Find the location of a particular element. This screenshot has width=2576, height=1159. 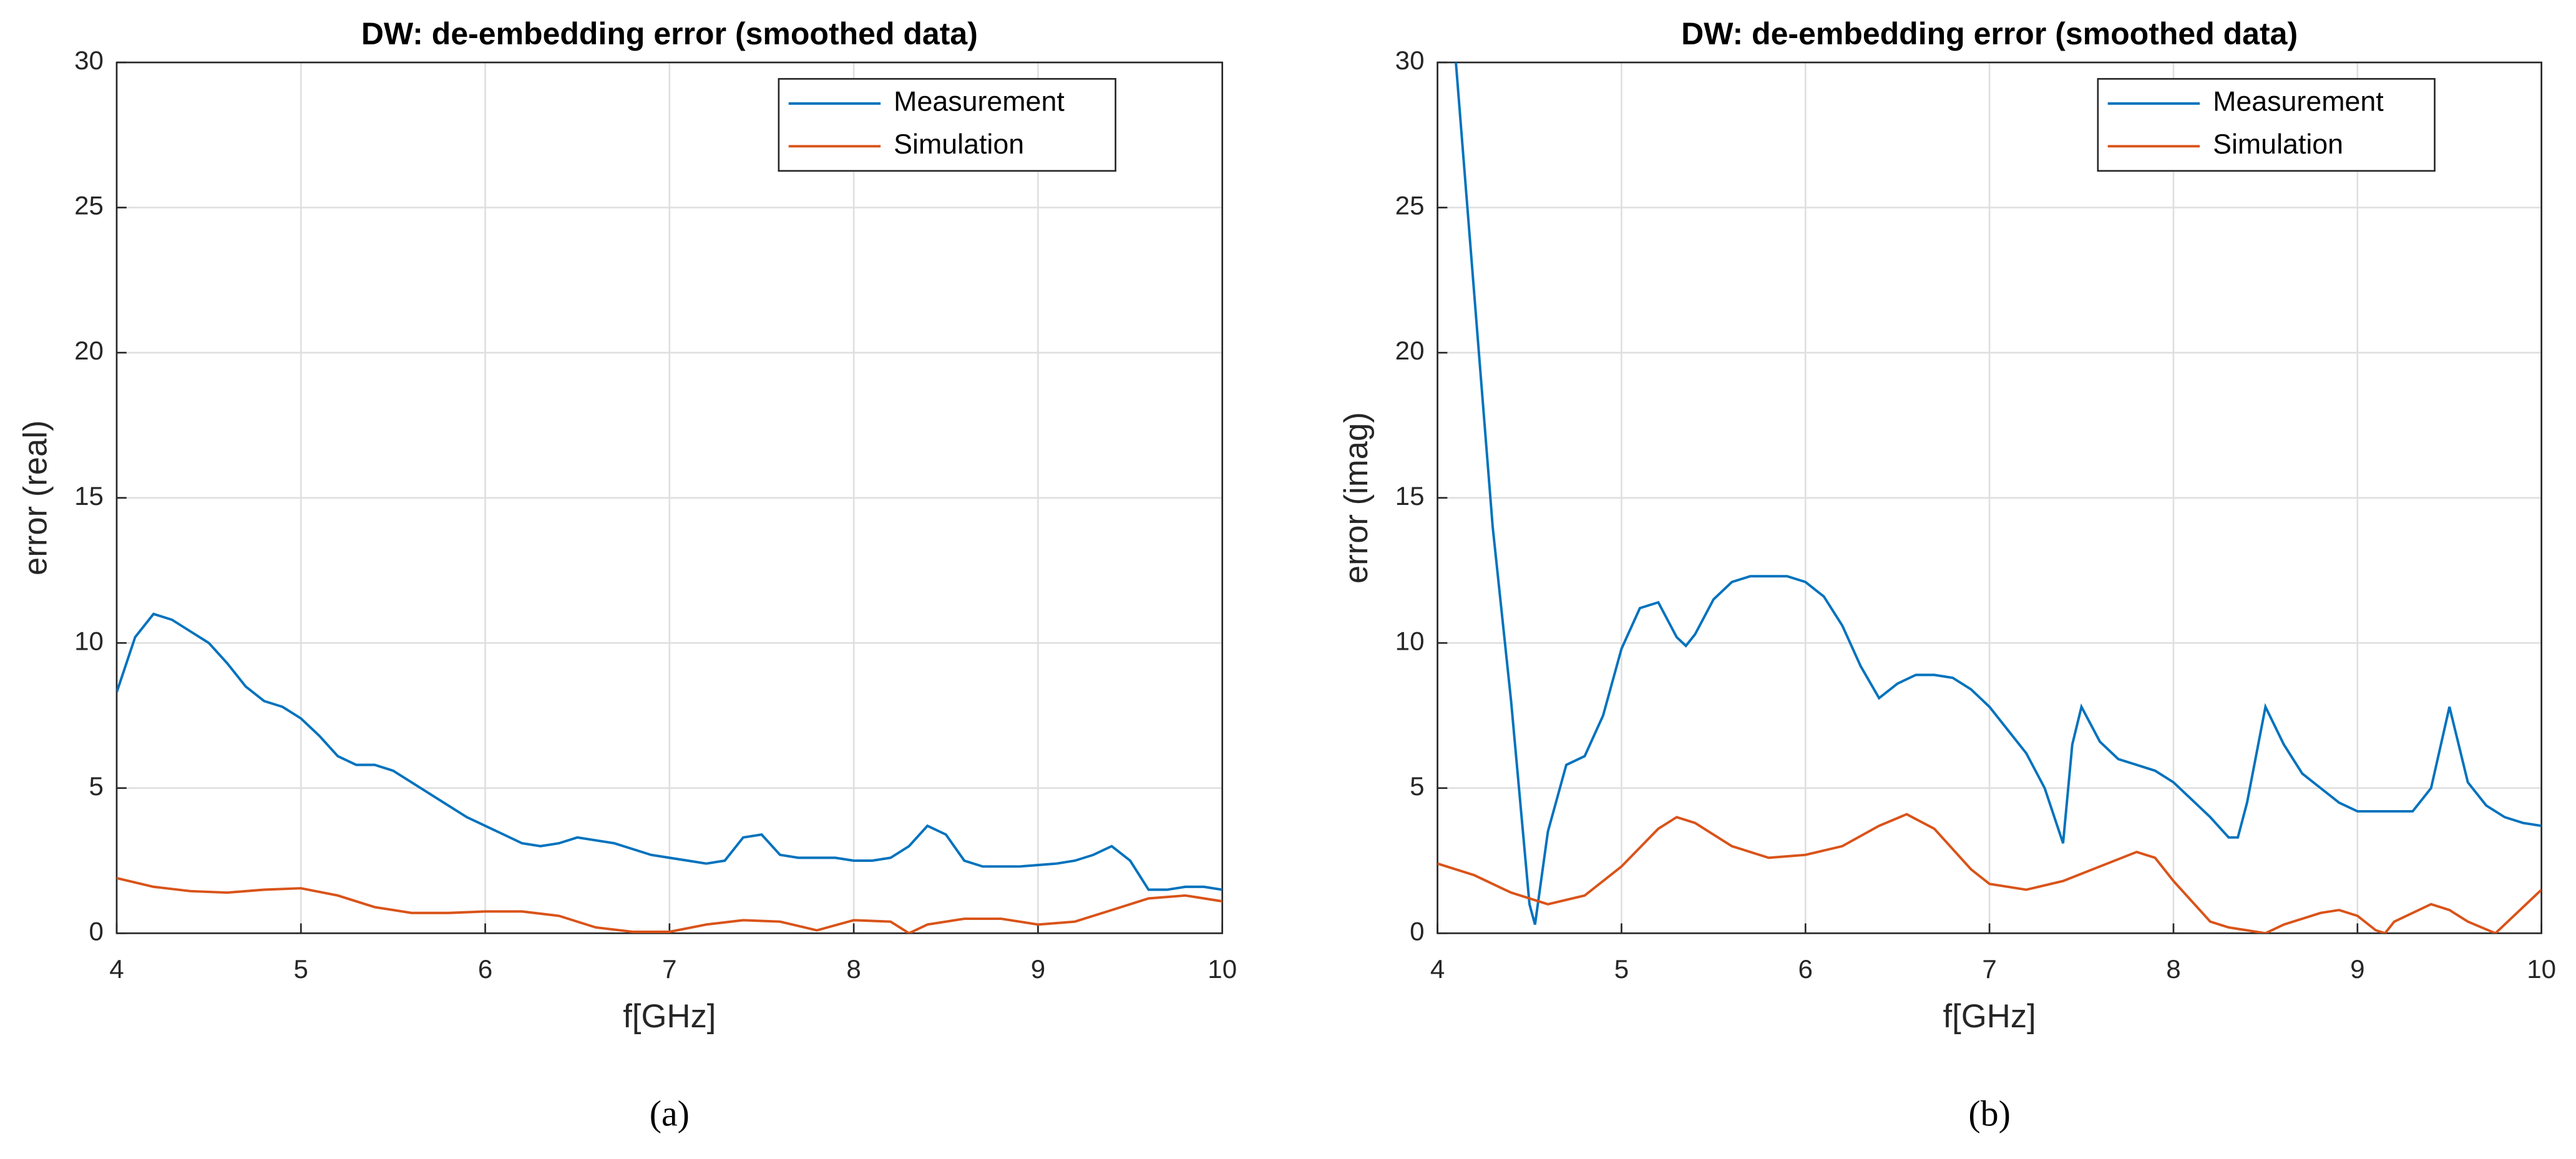

caption: (a) is located at coordinates (670, 1113).